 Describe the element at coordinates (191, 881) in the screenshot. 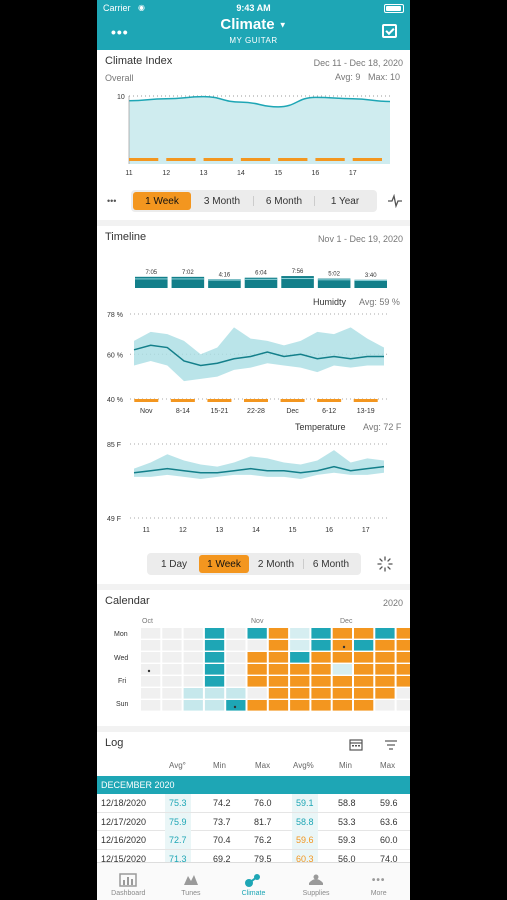

I see `tab-tunes: Tunes` at that location.